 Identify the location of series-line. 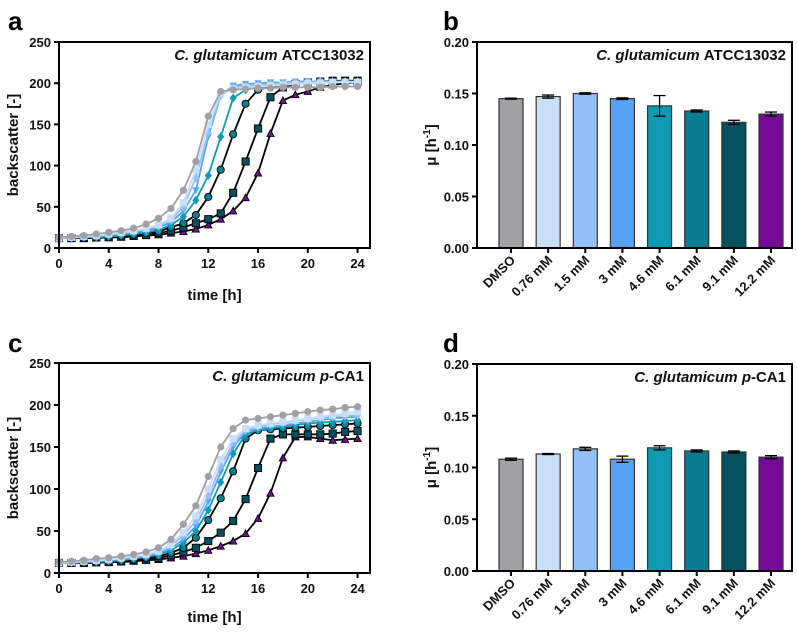
(208, 159).